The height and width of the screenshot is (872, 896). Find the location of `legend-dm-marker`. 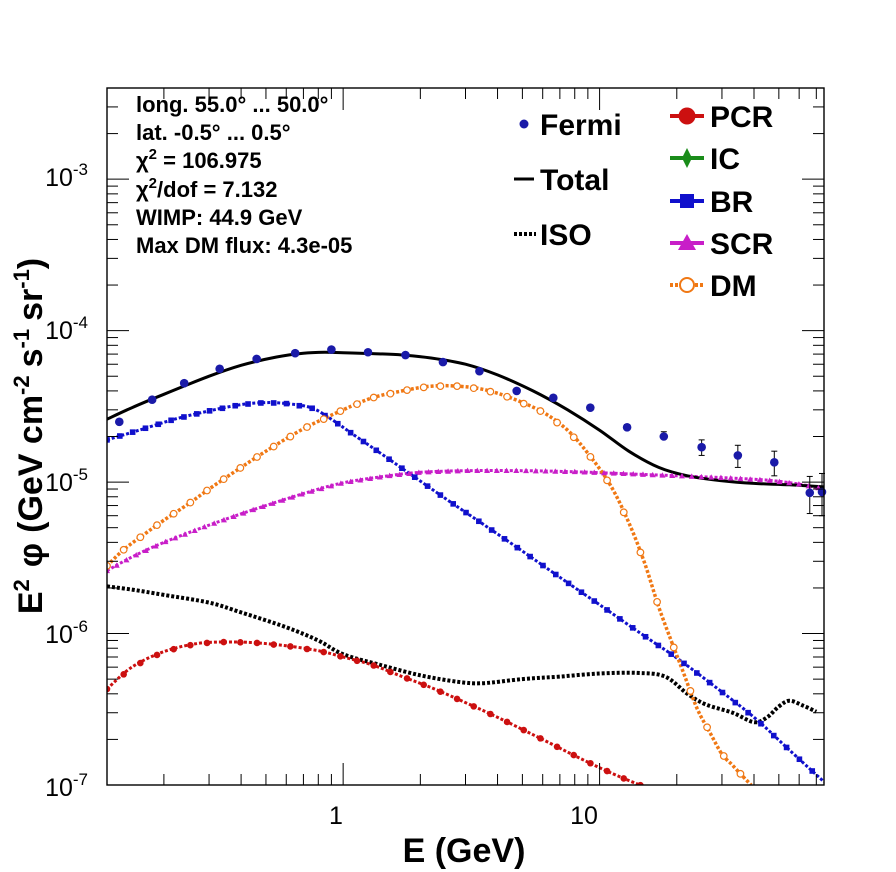

legend-dm-marker is located at coordinates (687, 285).